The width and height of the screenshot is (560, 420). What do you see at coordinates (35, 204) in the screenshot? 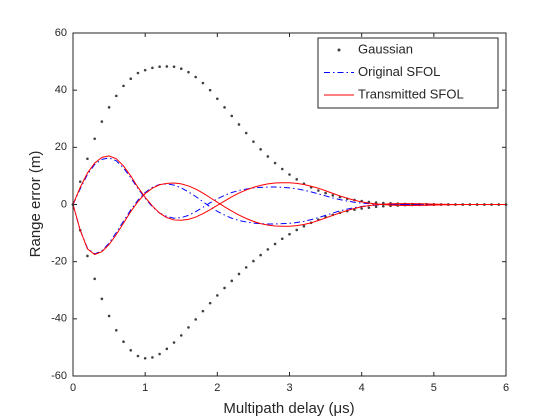
I see `y-axis-label: Range error (m)` at bounding box center [35, 204].